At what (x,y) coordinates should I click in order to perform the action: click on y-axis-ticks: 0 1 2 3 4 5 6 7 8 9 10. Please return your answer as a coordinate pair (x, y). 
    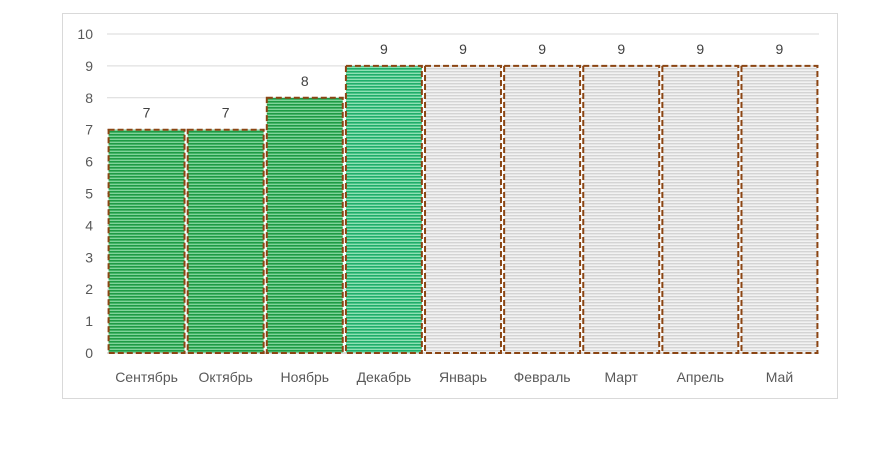
    Looking at the image, I should click on (85, 193).